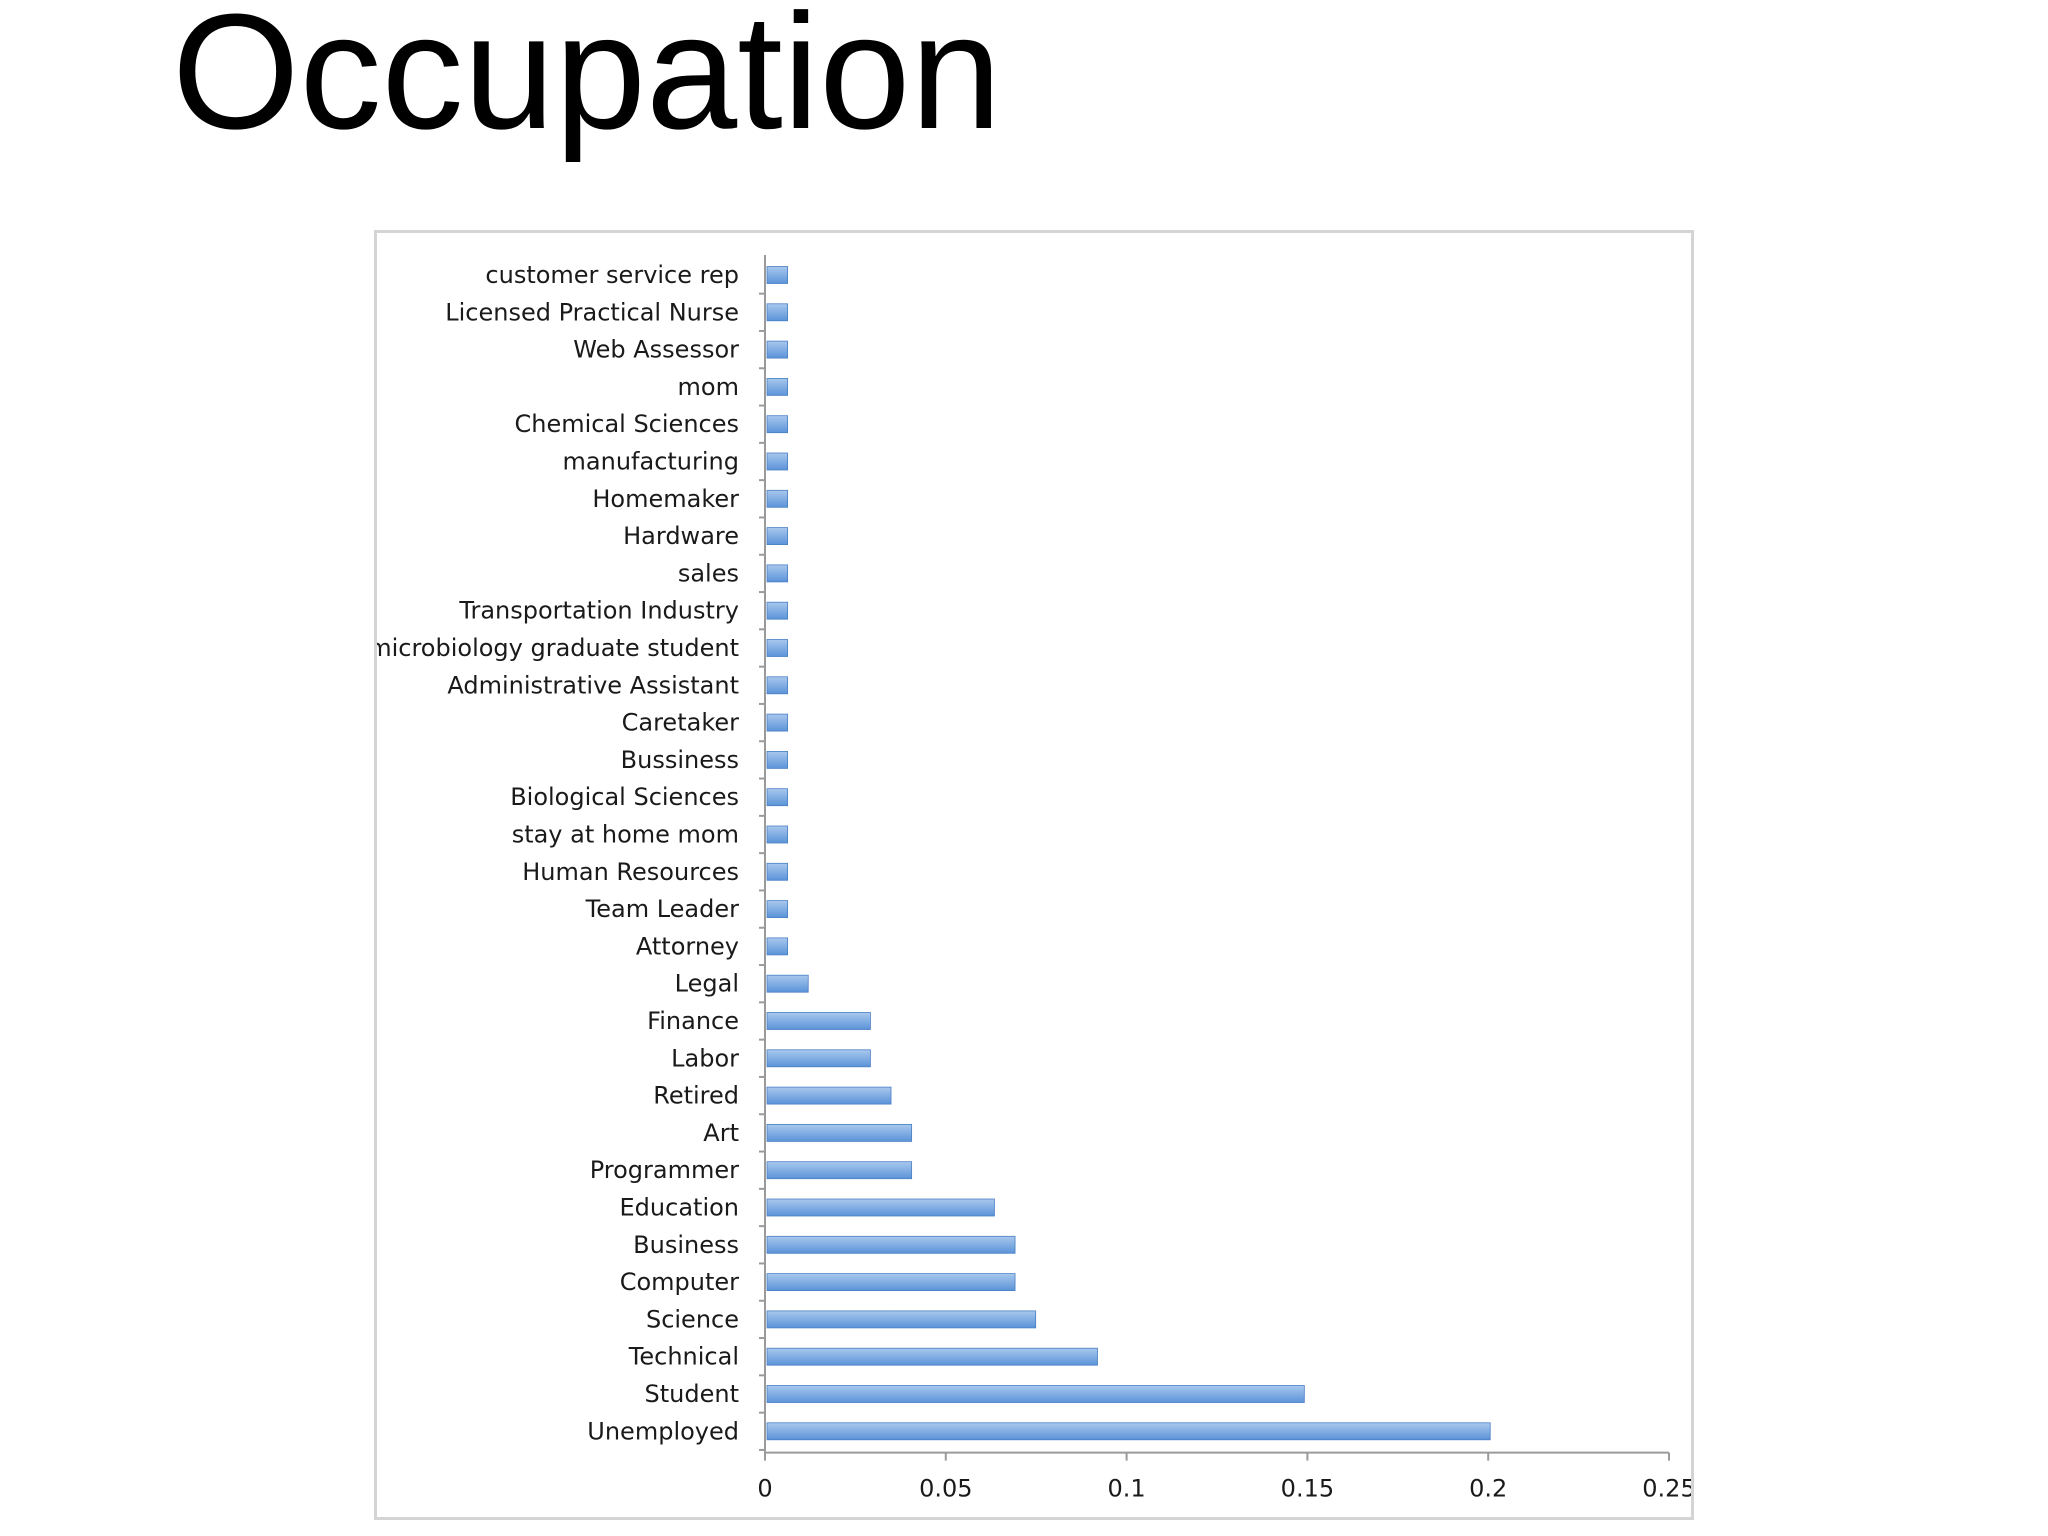  Describe the element at coordinates (891, 1244) in the screenshot. I see `bar-business` at that location.